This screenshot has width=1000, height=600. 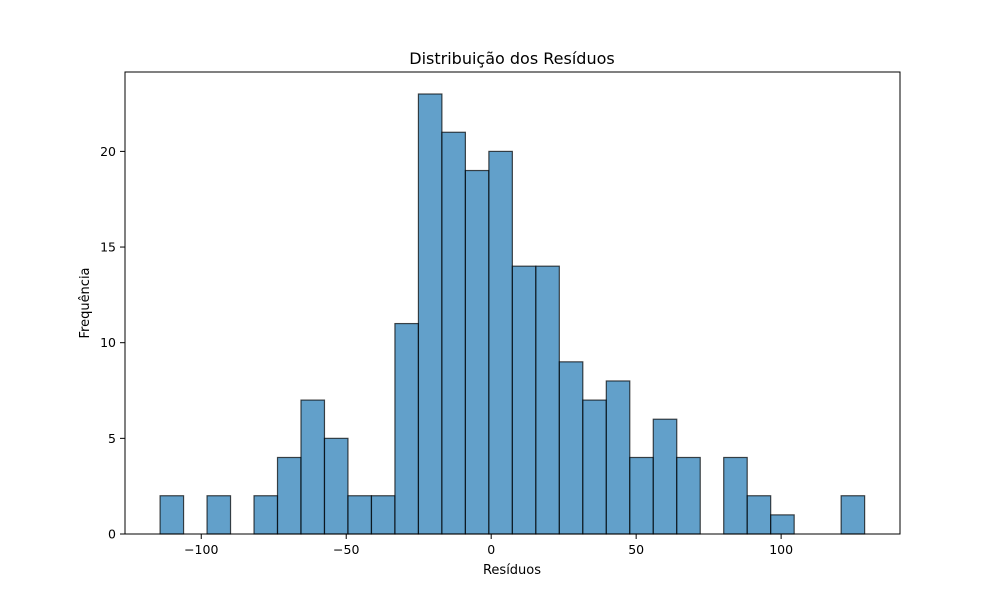 I want to click on y-tick-label: 10, so click(x=108, y=342).